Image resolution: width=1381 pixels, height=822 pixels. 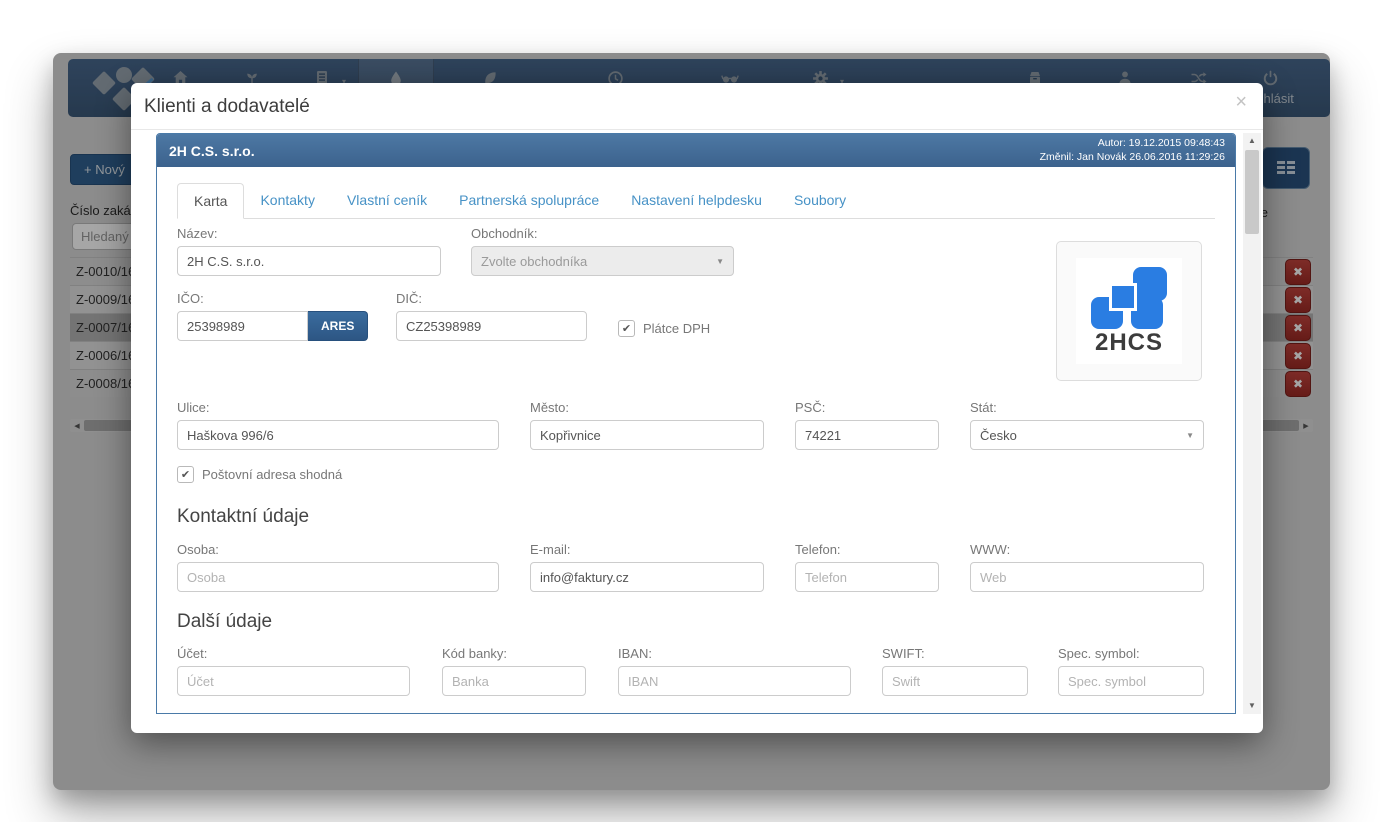 I want to click on platce-dph-checkbox: ✔, so click(x=626, y=328).